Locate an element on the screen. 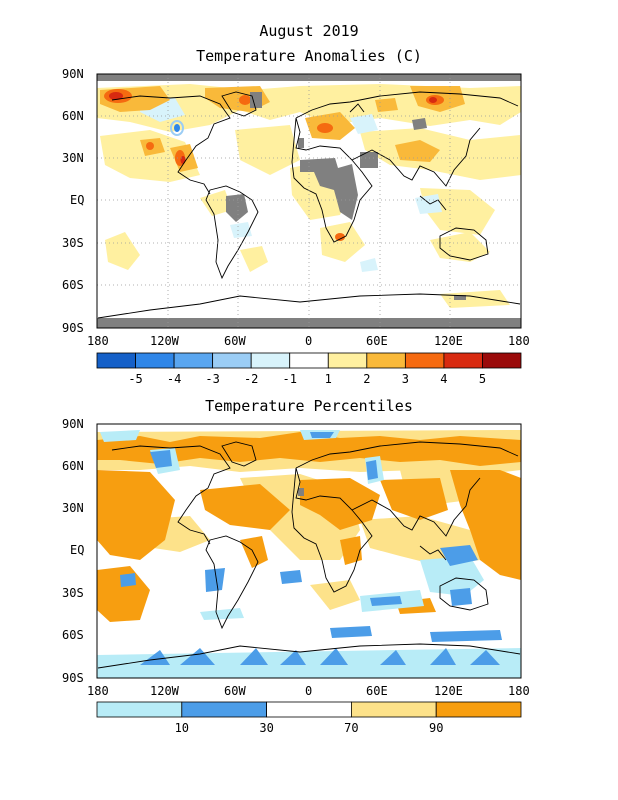 This screenshot has height=800, width=618. anomaly-colorbar-label: 3 is located at coordinates (405, 379).